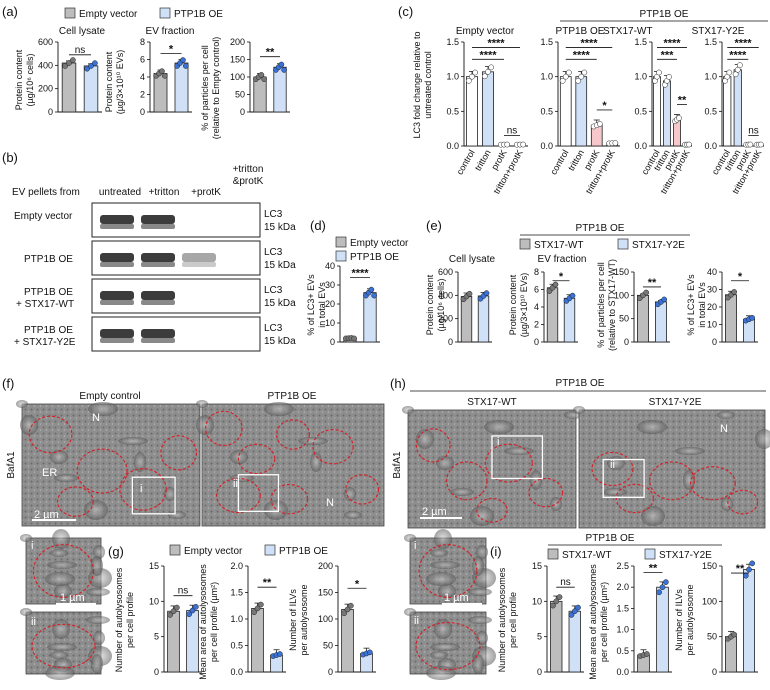 The image size is (770, 690). What do you see at coordinates (370, 652) in the screenshot?
I see `datapoint-g3` at bounding box center [370, 652].